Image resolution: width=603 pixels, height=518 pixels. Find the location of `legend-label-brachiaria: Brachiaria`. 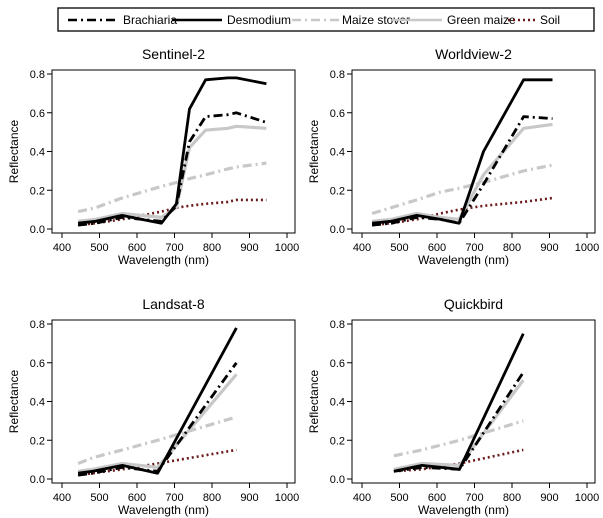

legend-label-brachiaria: Brachiaria is located at coordinates (150, 20).